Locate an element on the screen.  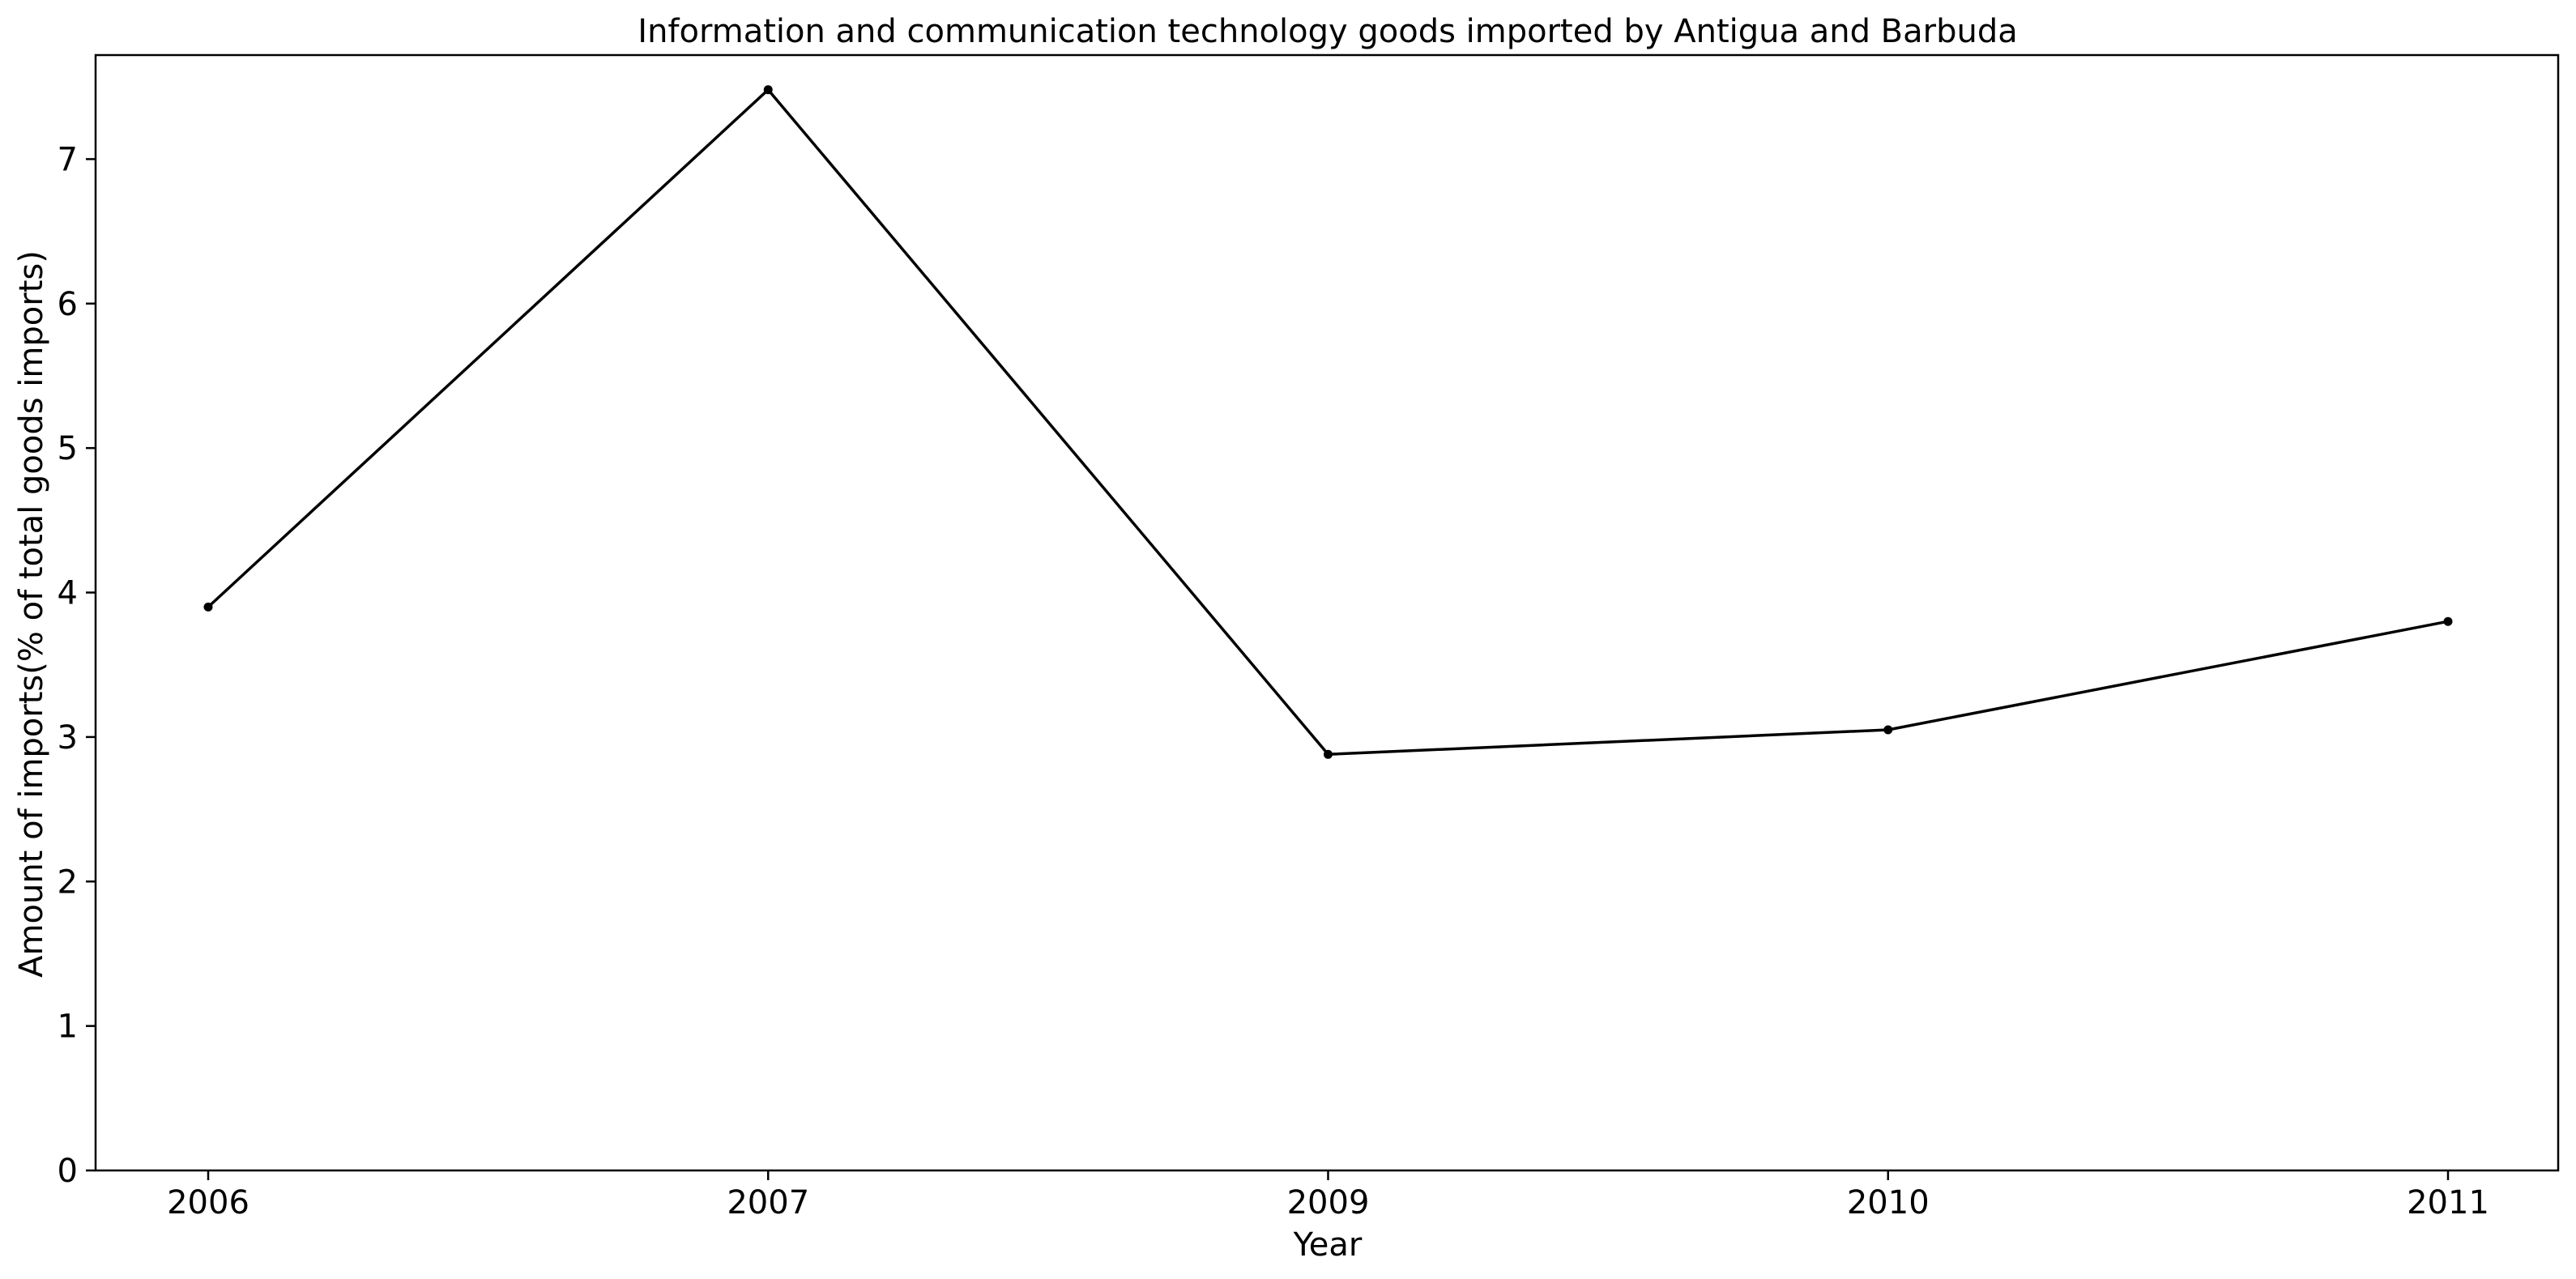
y-tick-label: 7 is located at coordinates (68, 159).